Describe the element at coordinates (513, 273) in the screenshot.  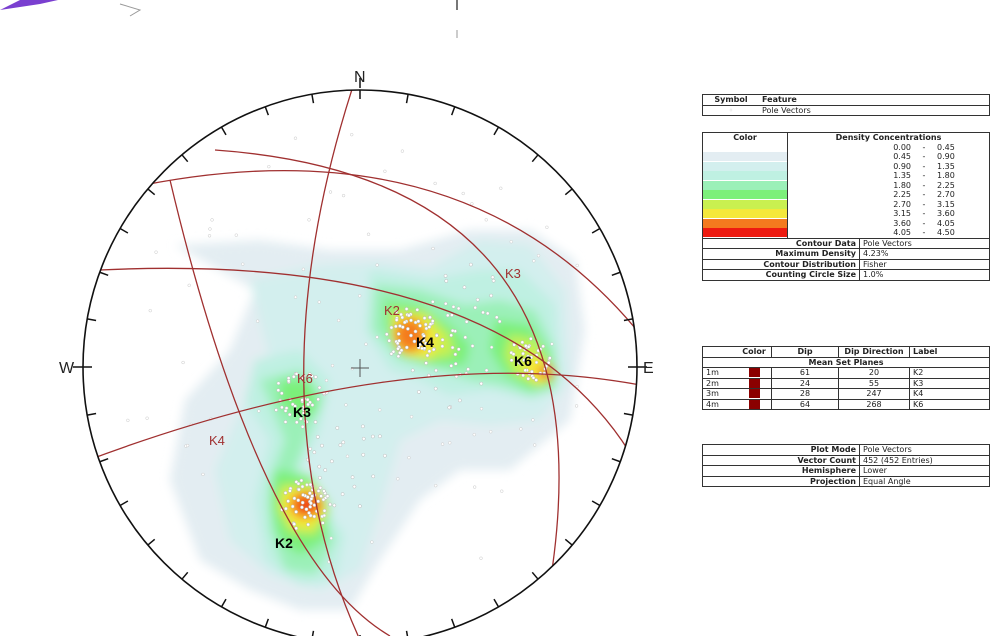
I see `circle-label-k3: K3` at that location.